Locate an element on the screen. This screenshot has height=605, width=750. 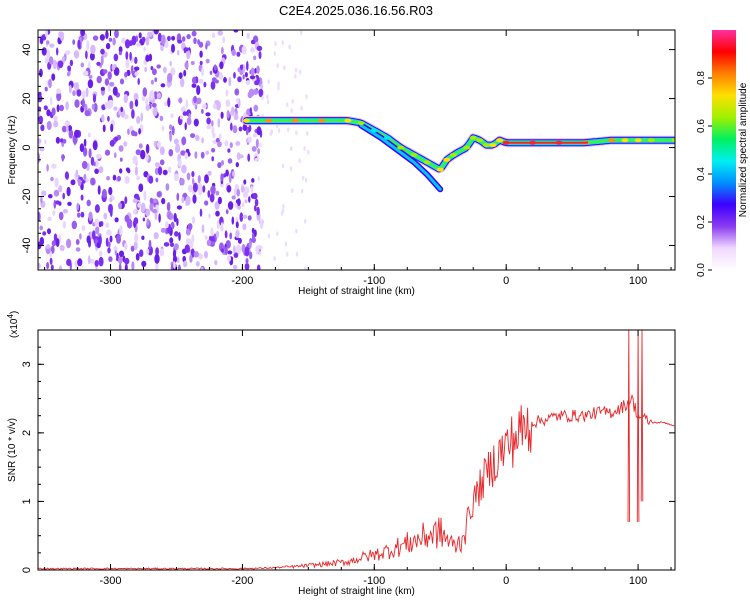
x-axis-label: Height of straight line (km) is located at coordinates (356, 291).